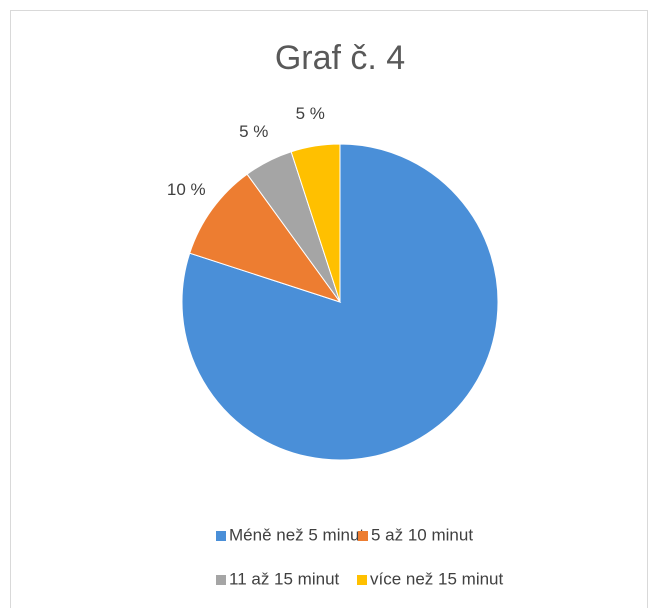 The image size is (660, 608). Describe the element at coordinates (284, 578) in the screenshot. I see `legend-label: 11 až 15 minut` at that location.